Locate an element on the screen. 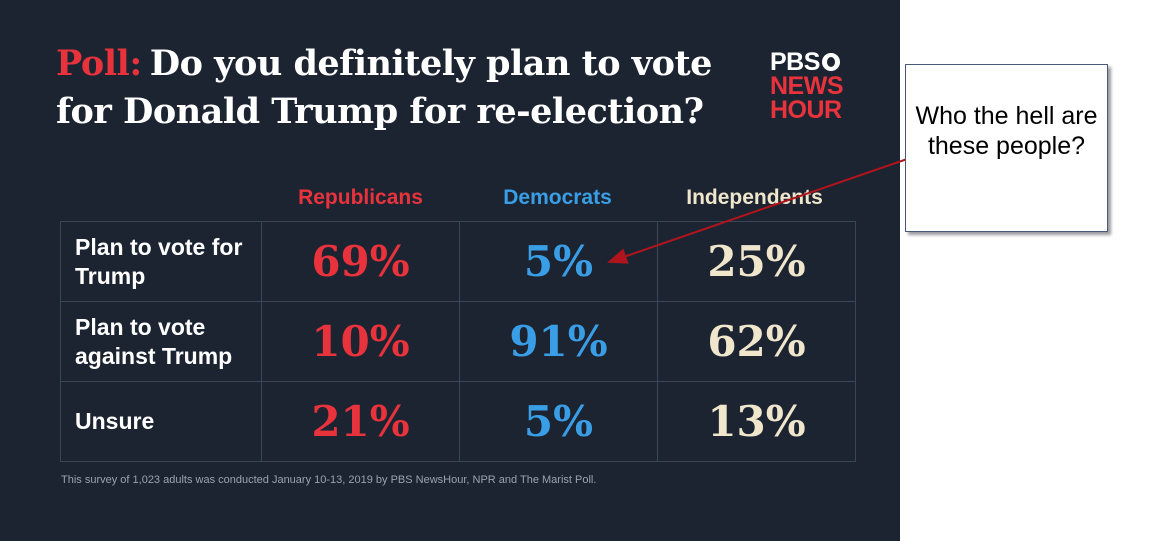  title-prefix: Poll: is located at coordinates (99, 63).